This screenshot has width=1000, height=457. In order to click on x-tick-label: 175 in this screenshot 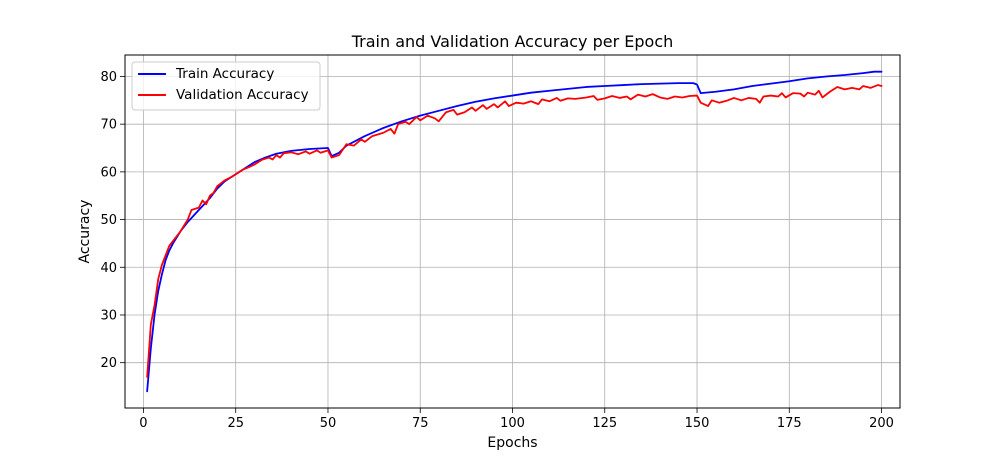, I will do `click(789, 423)`.